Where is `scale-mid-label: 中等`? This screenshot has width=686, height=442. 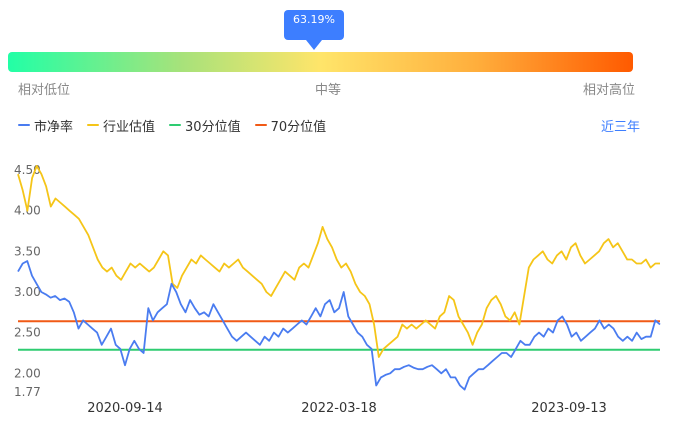
scale-mid-label: 中等 is located at coordinates (328, 90).